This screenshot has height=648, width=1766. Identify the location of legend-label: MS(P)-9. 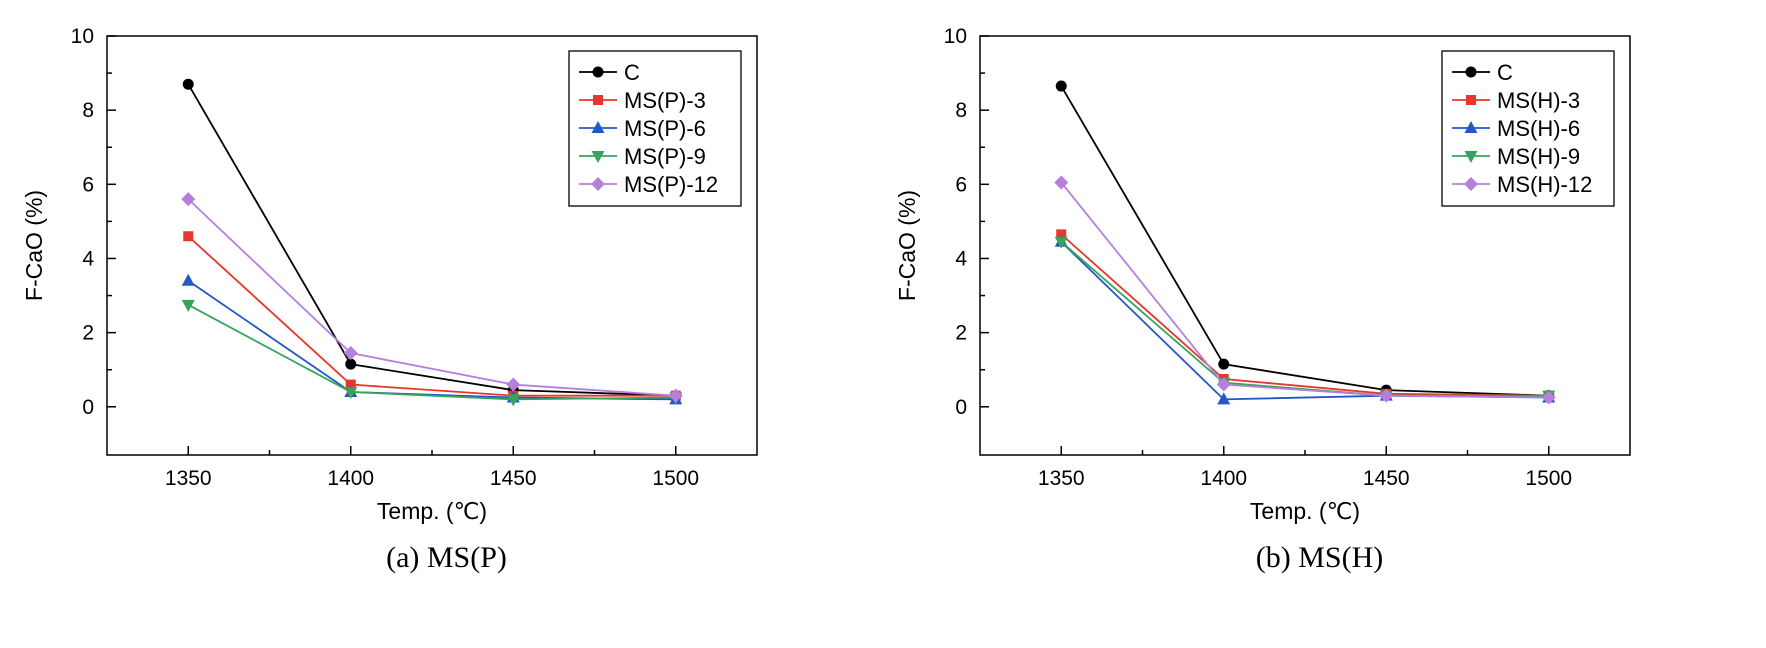
(665, 156).